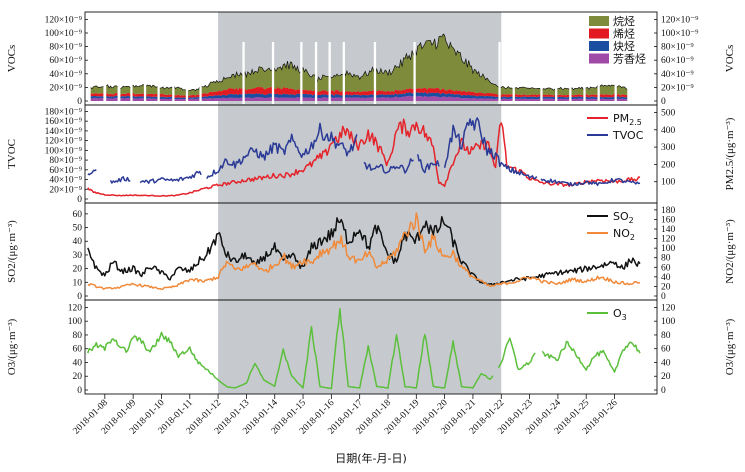  I want to click on area-芳香烃, so click(359, 98).